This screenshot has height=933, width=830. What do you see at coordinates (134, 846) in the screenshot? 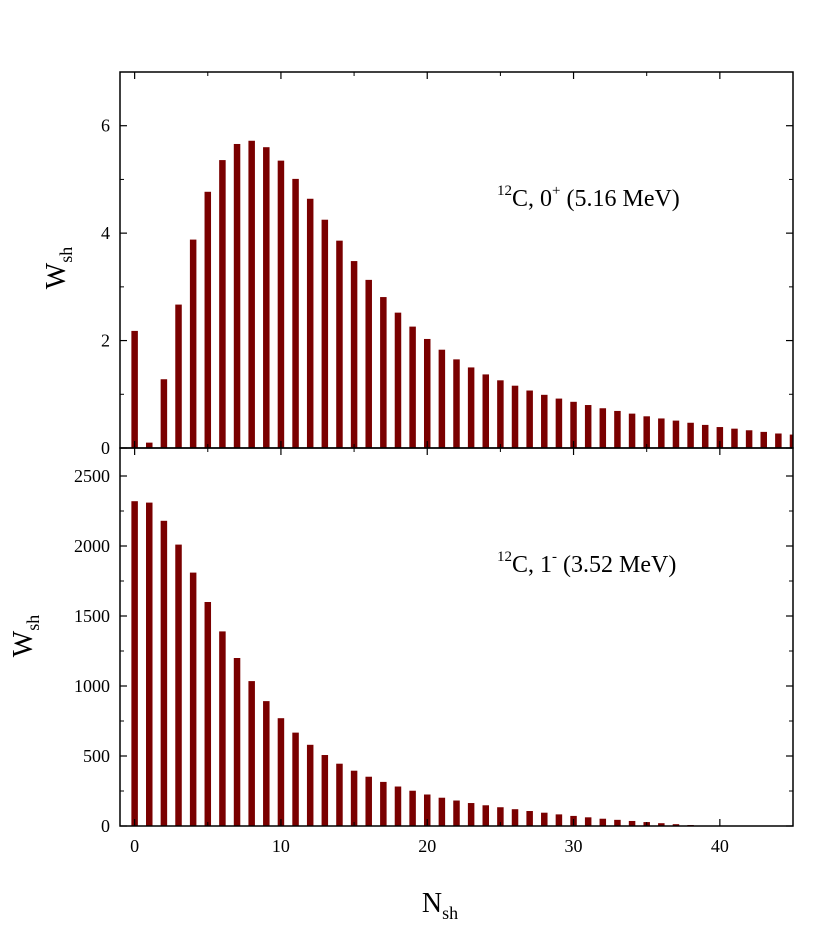
I see `x-tick-label: 0` at bounding box center [134, 846].